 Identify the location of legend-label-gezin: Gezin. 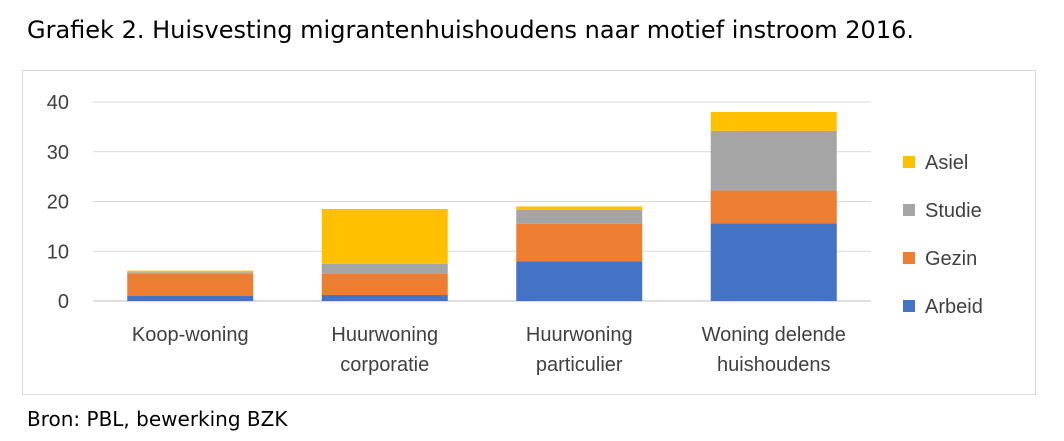
(951, 259).